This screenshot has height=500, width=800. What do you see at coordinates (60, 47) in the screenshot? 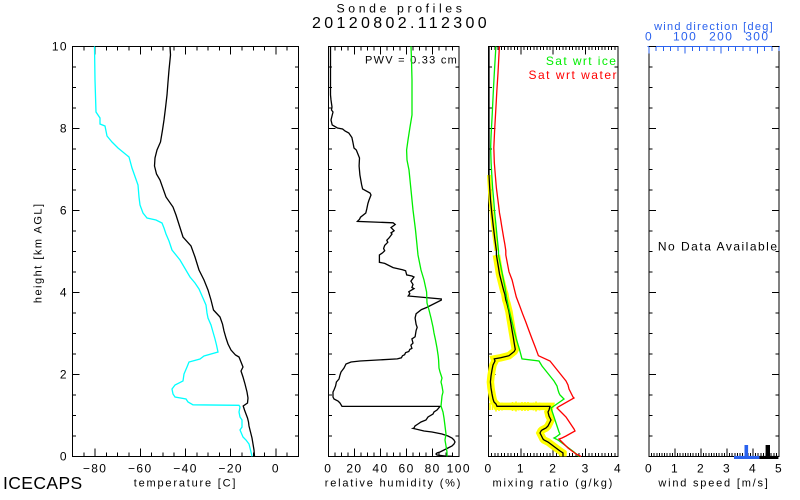
I see `svg-text: 10` at bounding box center [60, 47].